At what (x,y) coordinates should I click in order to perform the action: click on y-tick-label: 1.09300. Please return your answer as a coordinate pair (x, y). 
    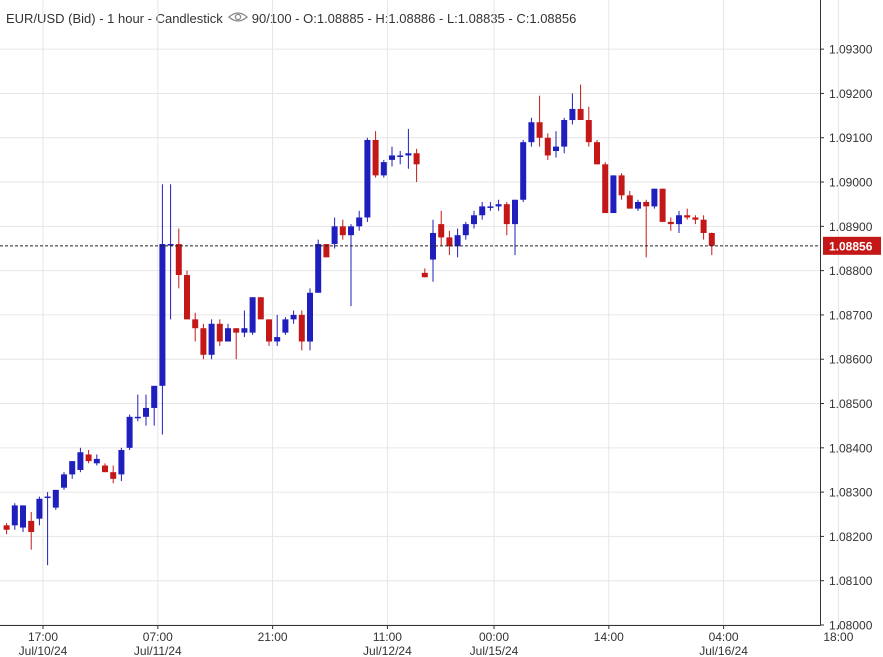
    Looking at the image, I should click on (851, 50).